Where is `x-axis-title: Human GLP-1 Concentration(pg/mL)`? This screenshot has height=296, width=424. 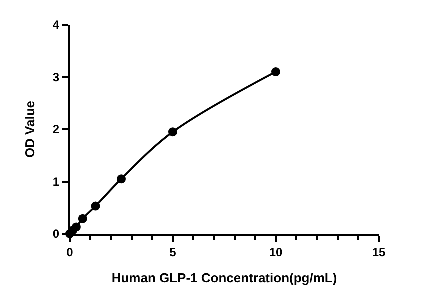
x-axis-title: Human GLP-1 Concentration(pg/mL) is located at coordinates (225, 278).